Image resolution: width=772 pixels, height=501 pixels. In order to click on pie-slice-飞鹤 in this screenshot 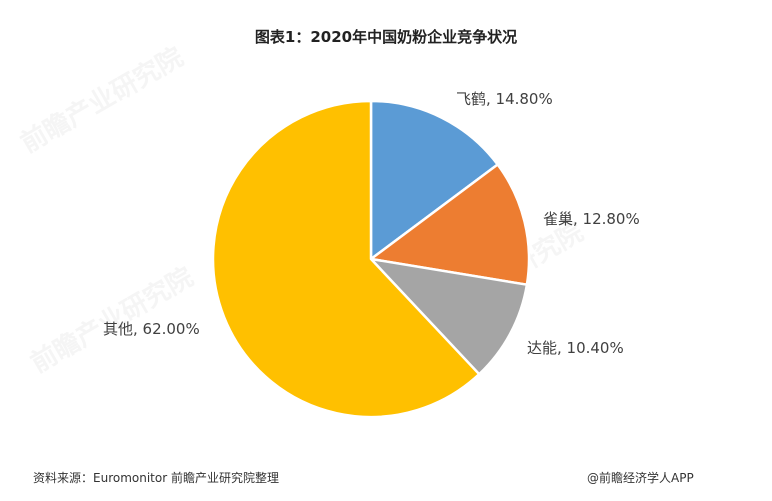, I will do `click(434, 180)`.